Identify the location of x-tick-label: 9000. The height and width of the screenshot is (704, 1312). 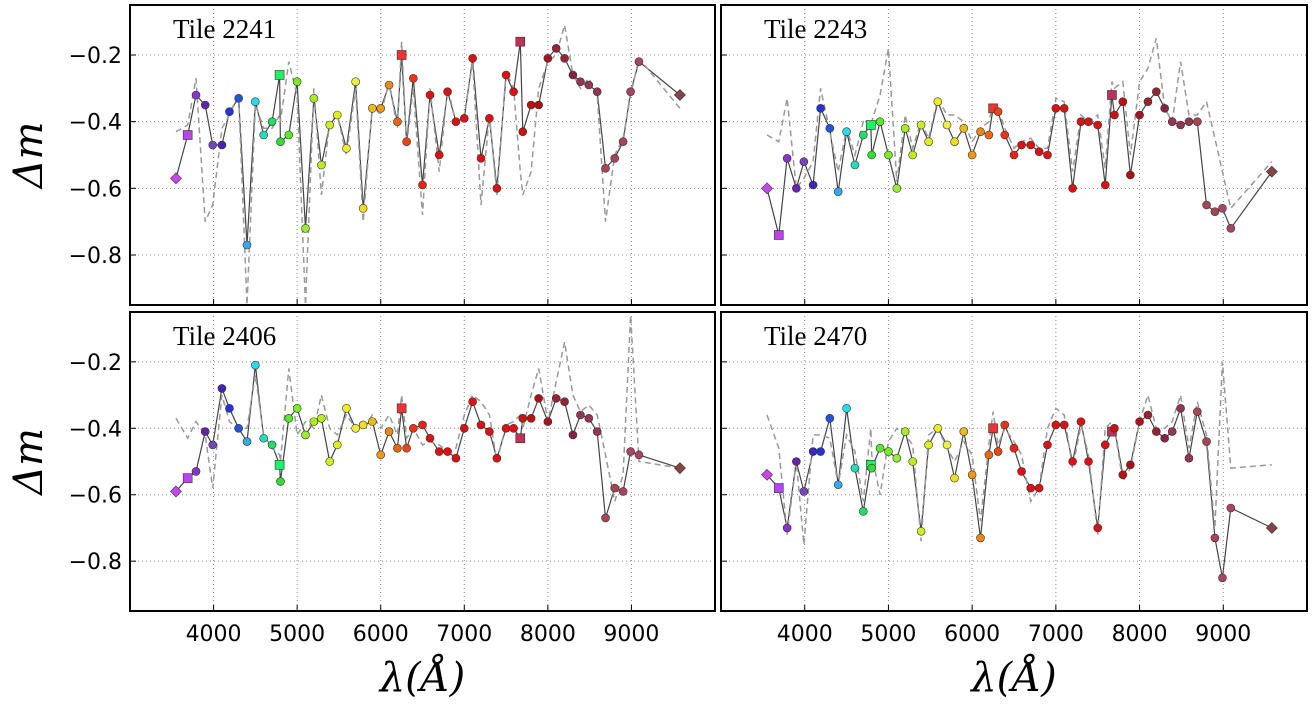
(631, 634).